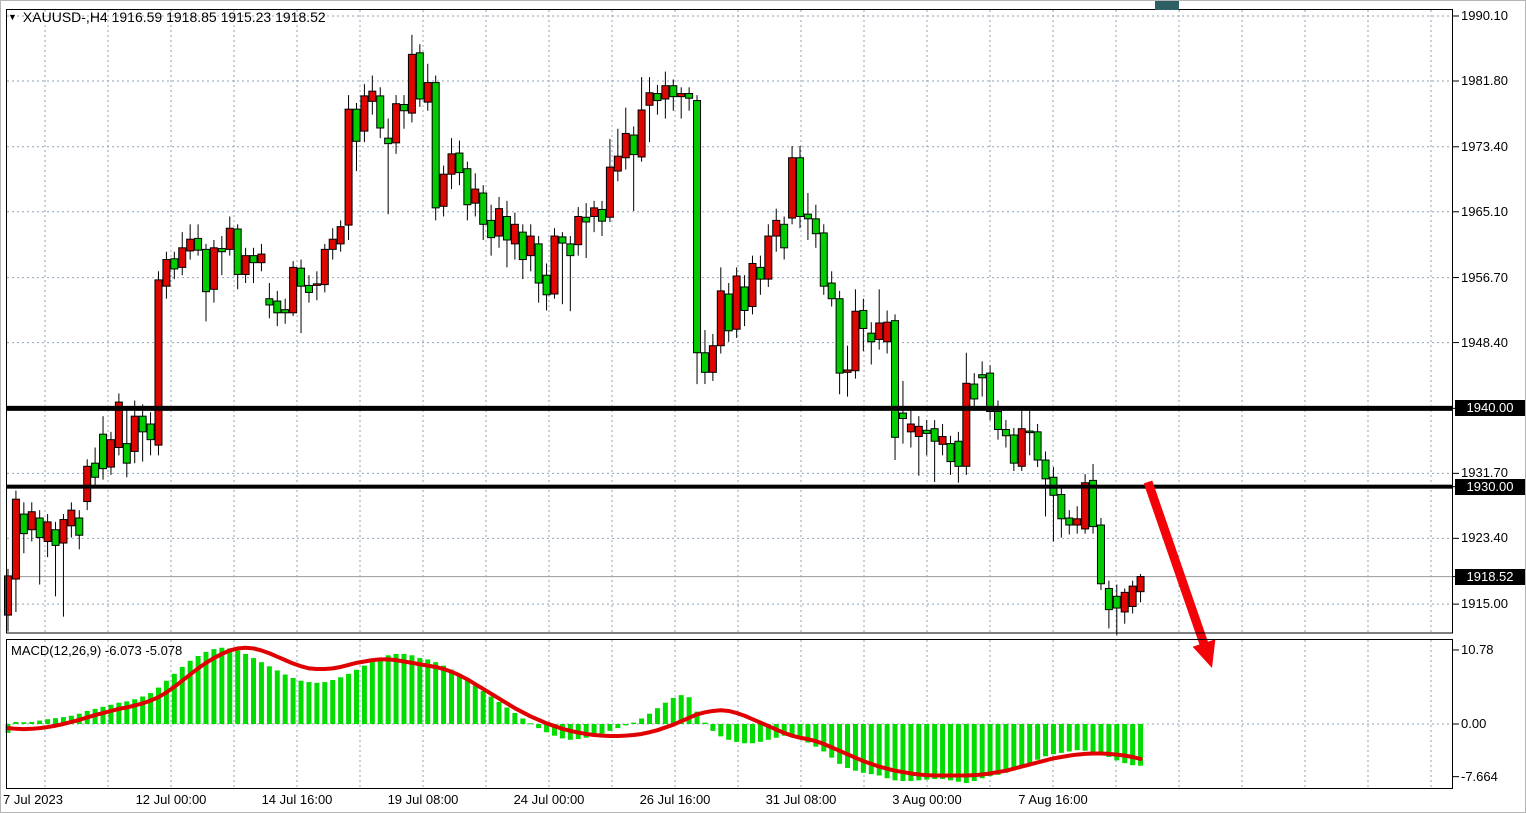 This screenshot has height=813, width=1526. I want to click on horizontal-line-1940.00, so click(730, 408).